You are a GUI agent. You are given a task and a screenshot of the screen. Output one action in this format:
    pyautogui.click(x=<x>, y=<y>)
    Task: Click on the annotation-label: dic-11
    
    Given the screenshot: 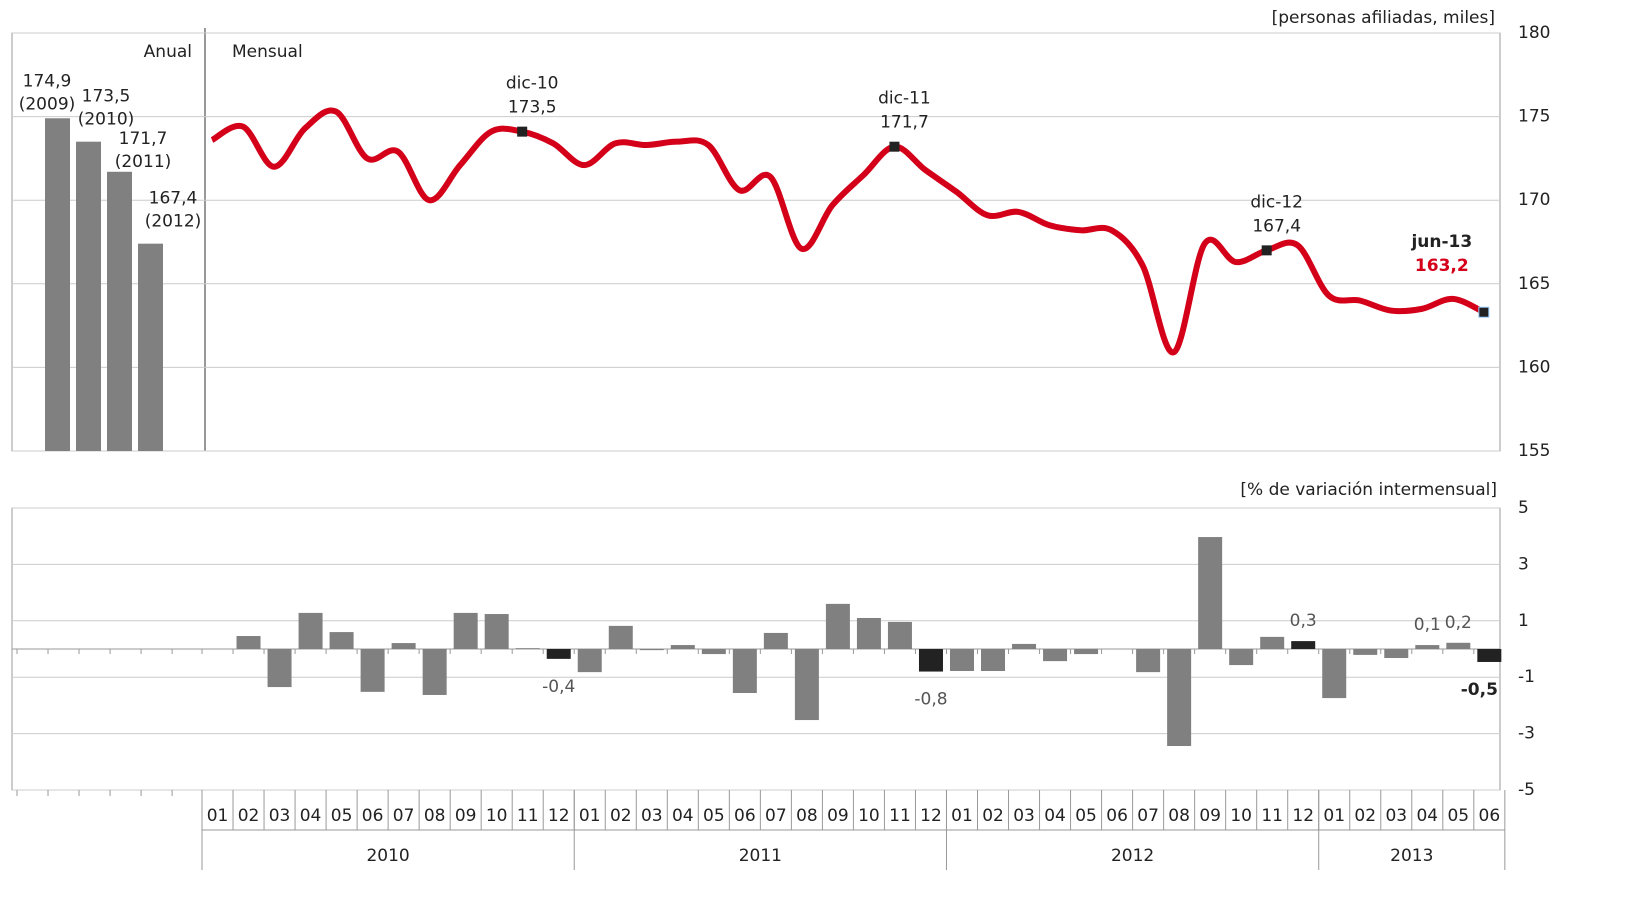 What is the action you would take?
    pyautogui.click(x=904, y=99)
    